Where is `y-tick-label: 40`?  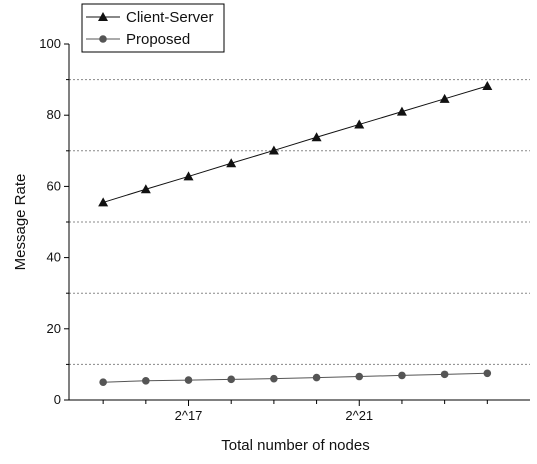
y-tick-label: 40 is located at coordinates (54, 257).